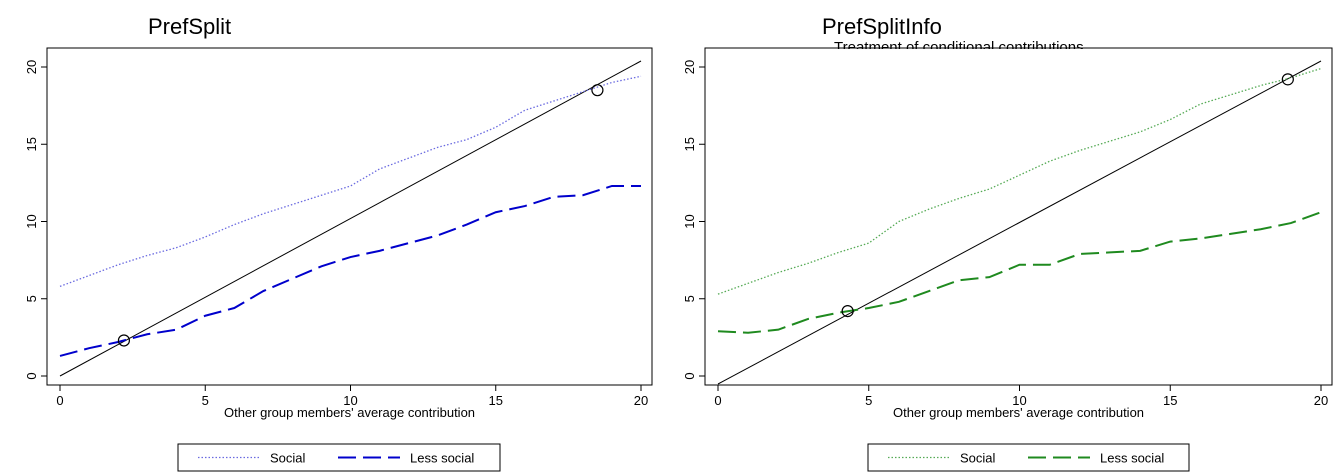  I want to click on chart-subtitle: Treatment of conditional contributions, so click(959, 44).